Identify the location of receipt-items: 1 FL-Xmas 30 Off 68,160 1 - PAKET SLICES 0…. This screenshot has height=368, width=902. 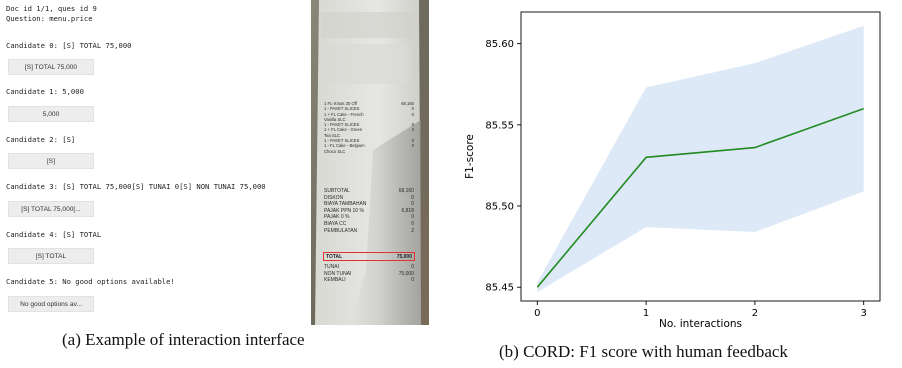
(369, 127).